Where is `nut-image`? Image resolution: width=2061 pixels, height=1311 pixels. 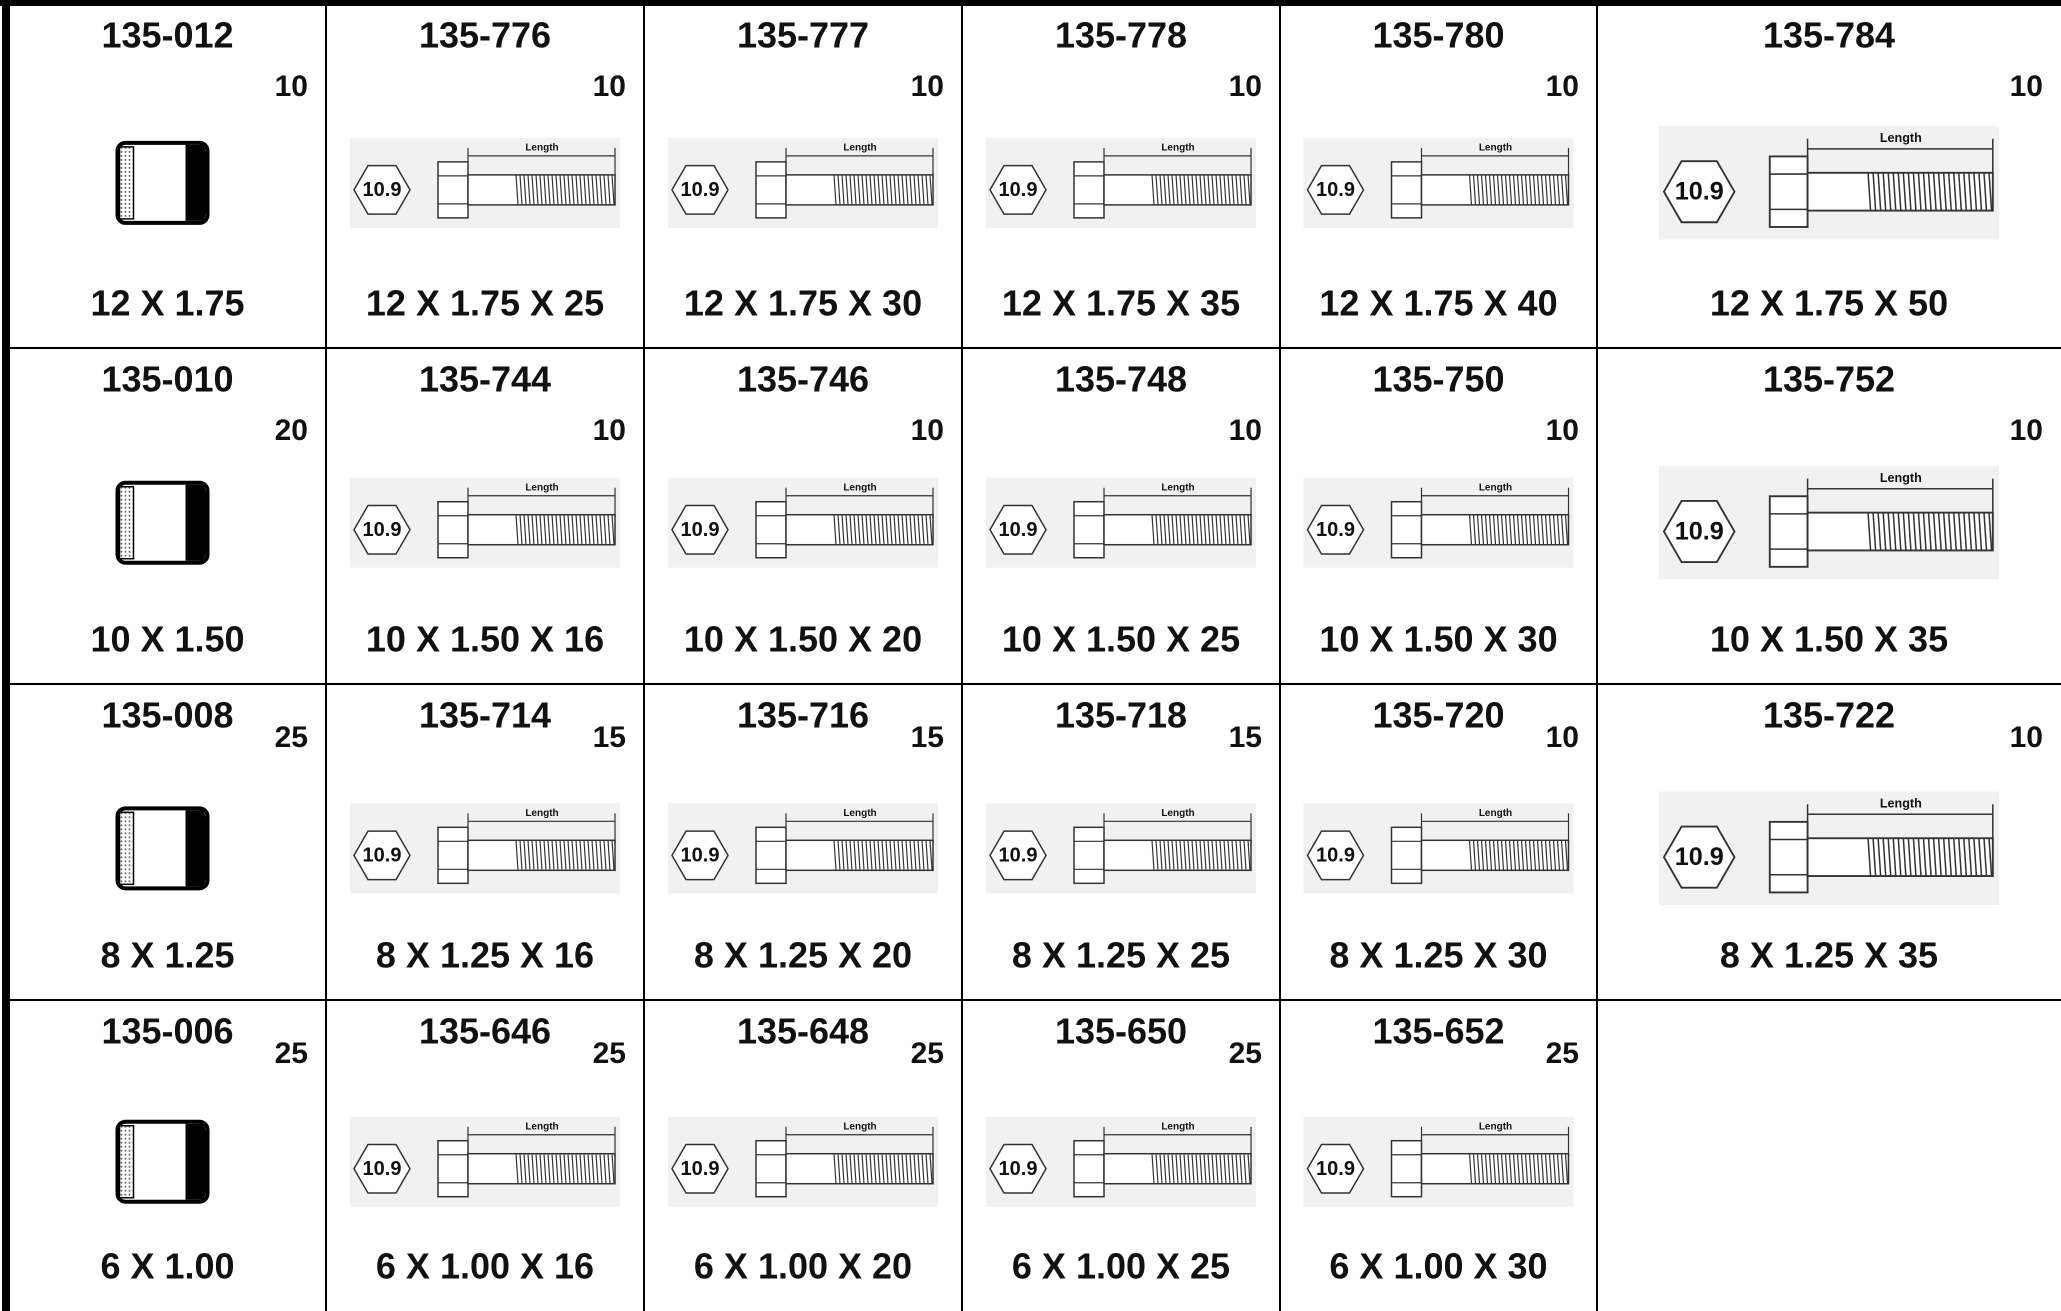
nut-image is located at coordinates (162, 182).